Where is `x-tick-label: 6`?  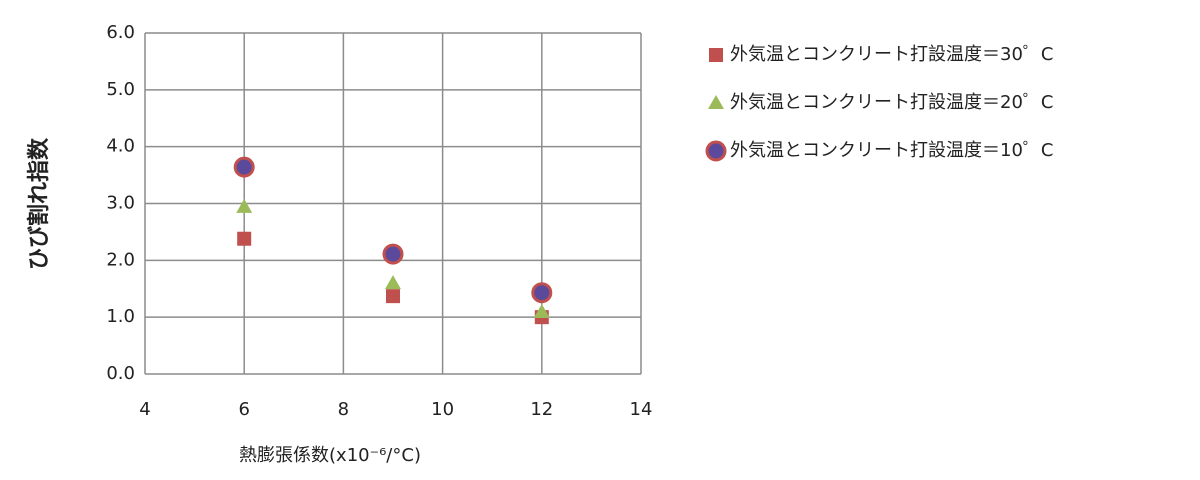 x-tick-label: 6 is located at coordinates (243, 409).